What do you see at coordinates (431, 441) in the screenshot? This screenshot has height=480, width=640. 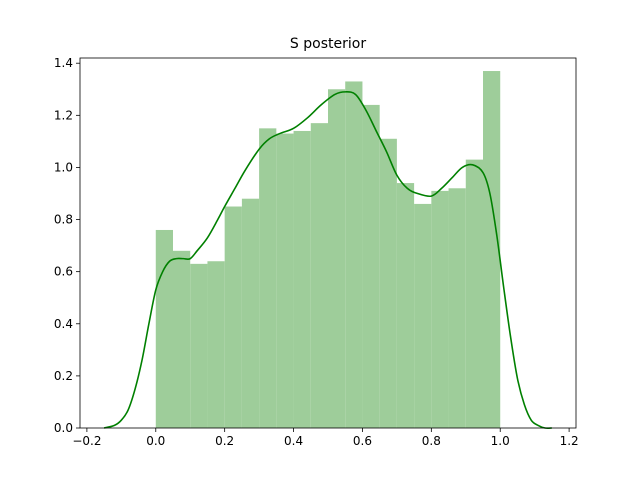 I see `x-tick-label: 0.8` at bounding box center [431, 441].